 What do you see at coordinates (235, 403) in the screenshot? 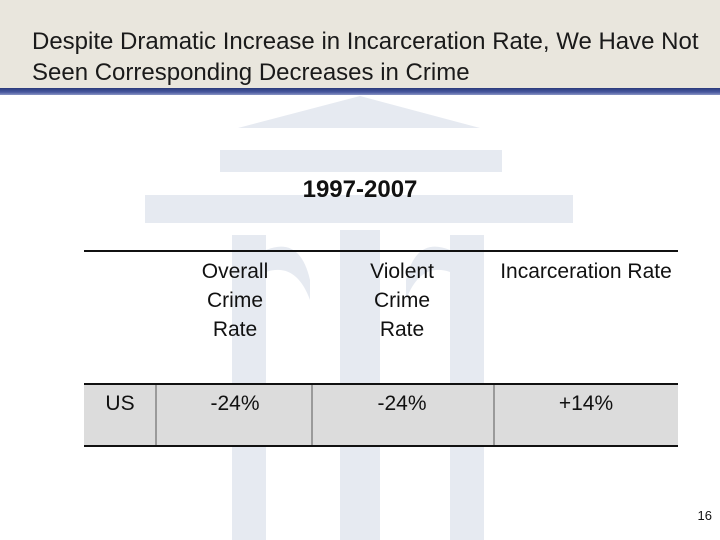
I see `us-overall-crime-rate: -24%` at bounding box center [235, 403].